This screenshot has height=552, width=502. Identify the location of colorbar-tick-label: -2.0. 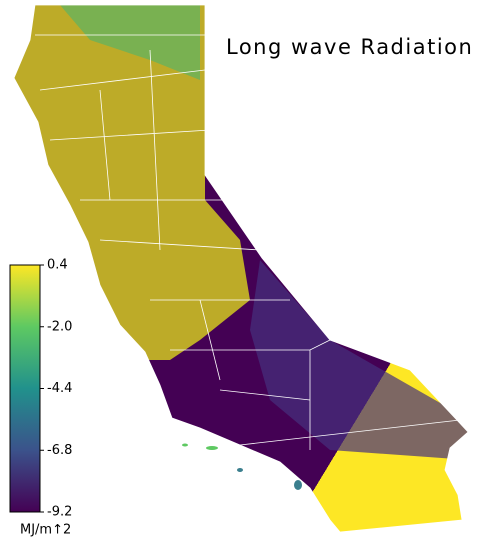
(59, 326).